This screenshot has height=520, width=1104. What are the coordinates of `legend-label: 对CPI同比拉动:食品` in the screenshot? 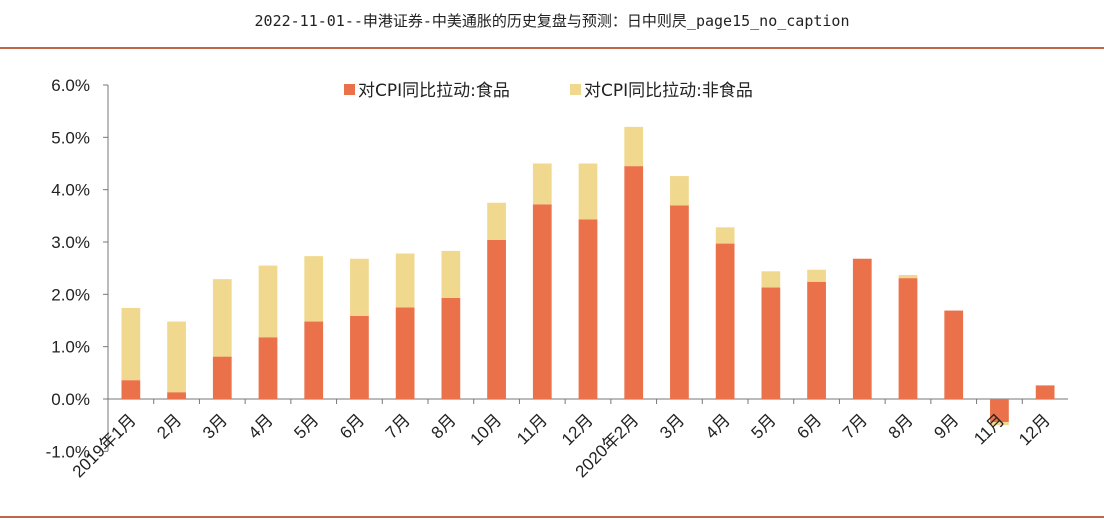 It's located at (434, 91).